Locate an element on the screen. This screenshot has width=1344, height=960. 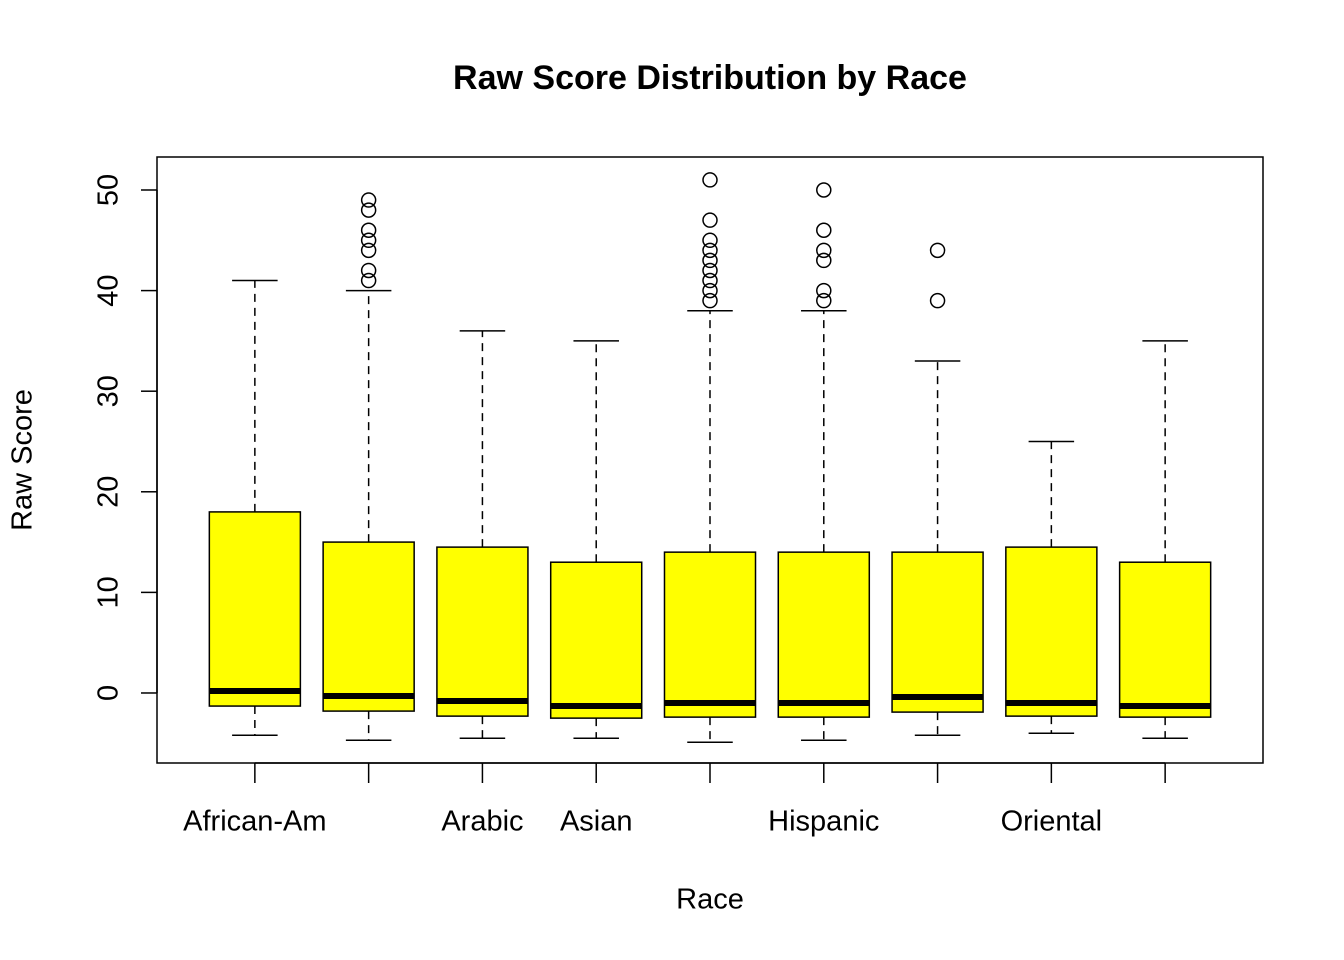
x-tick-label: Oriental is located at coordinates (1052, 822).